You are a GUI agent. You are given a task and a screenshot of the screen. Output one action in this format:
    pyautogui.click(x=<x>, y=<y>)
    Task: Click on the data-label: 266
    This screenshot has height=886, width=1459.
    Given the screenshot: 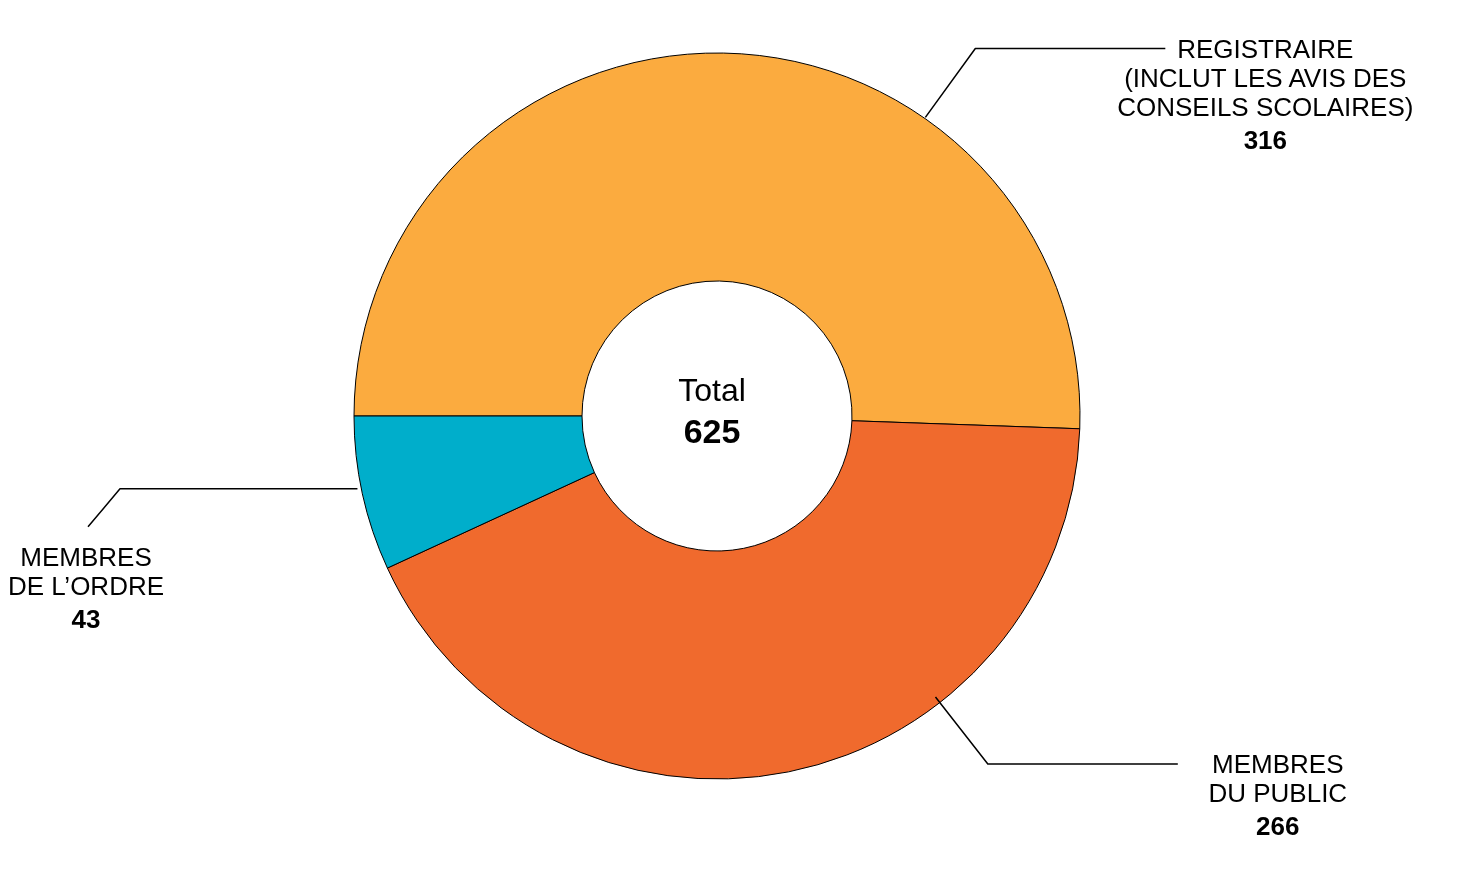 What is the action you would take?
    pyautogui.click(x=1278, y=826)
    